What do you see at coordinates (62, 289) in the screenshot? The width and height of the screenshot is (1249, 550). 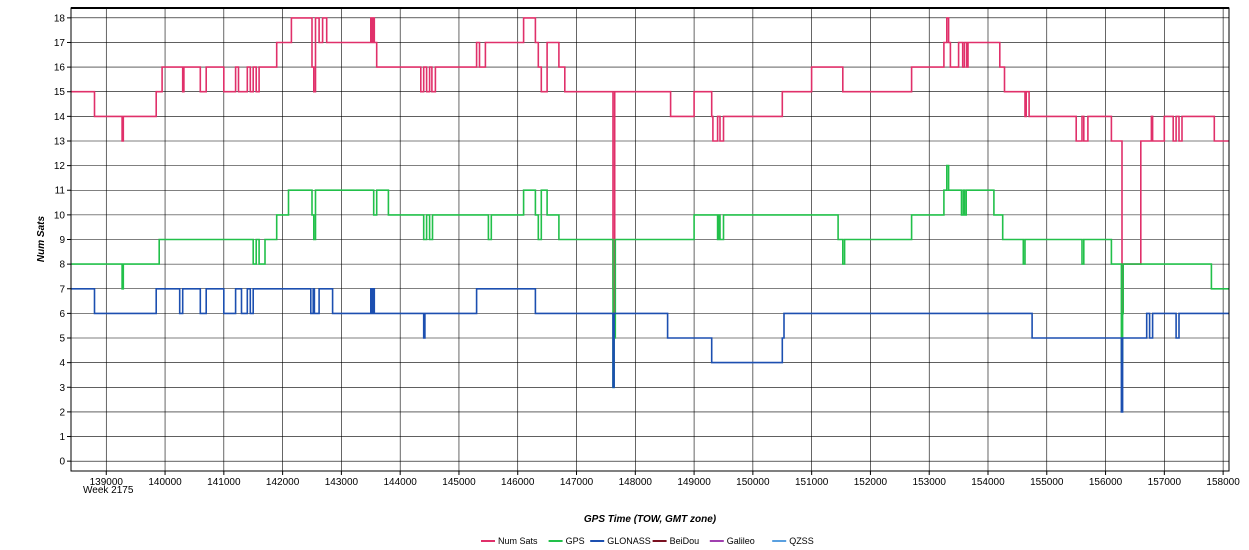 I see `y-tick-label: 7` at bounding box center [62, 289].